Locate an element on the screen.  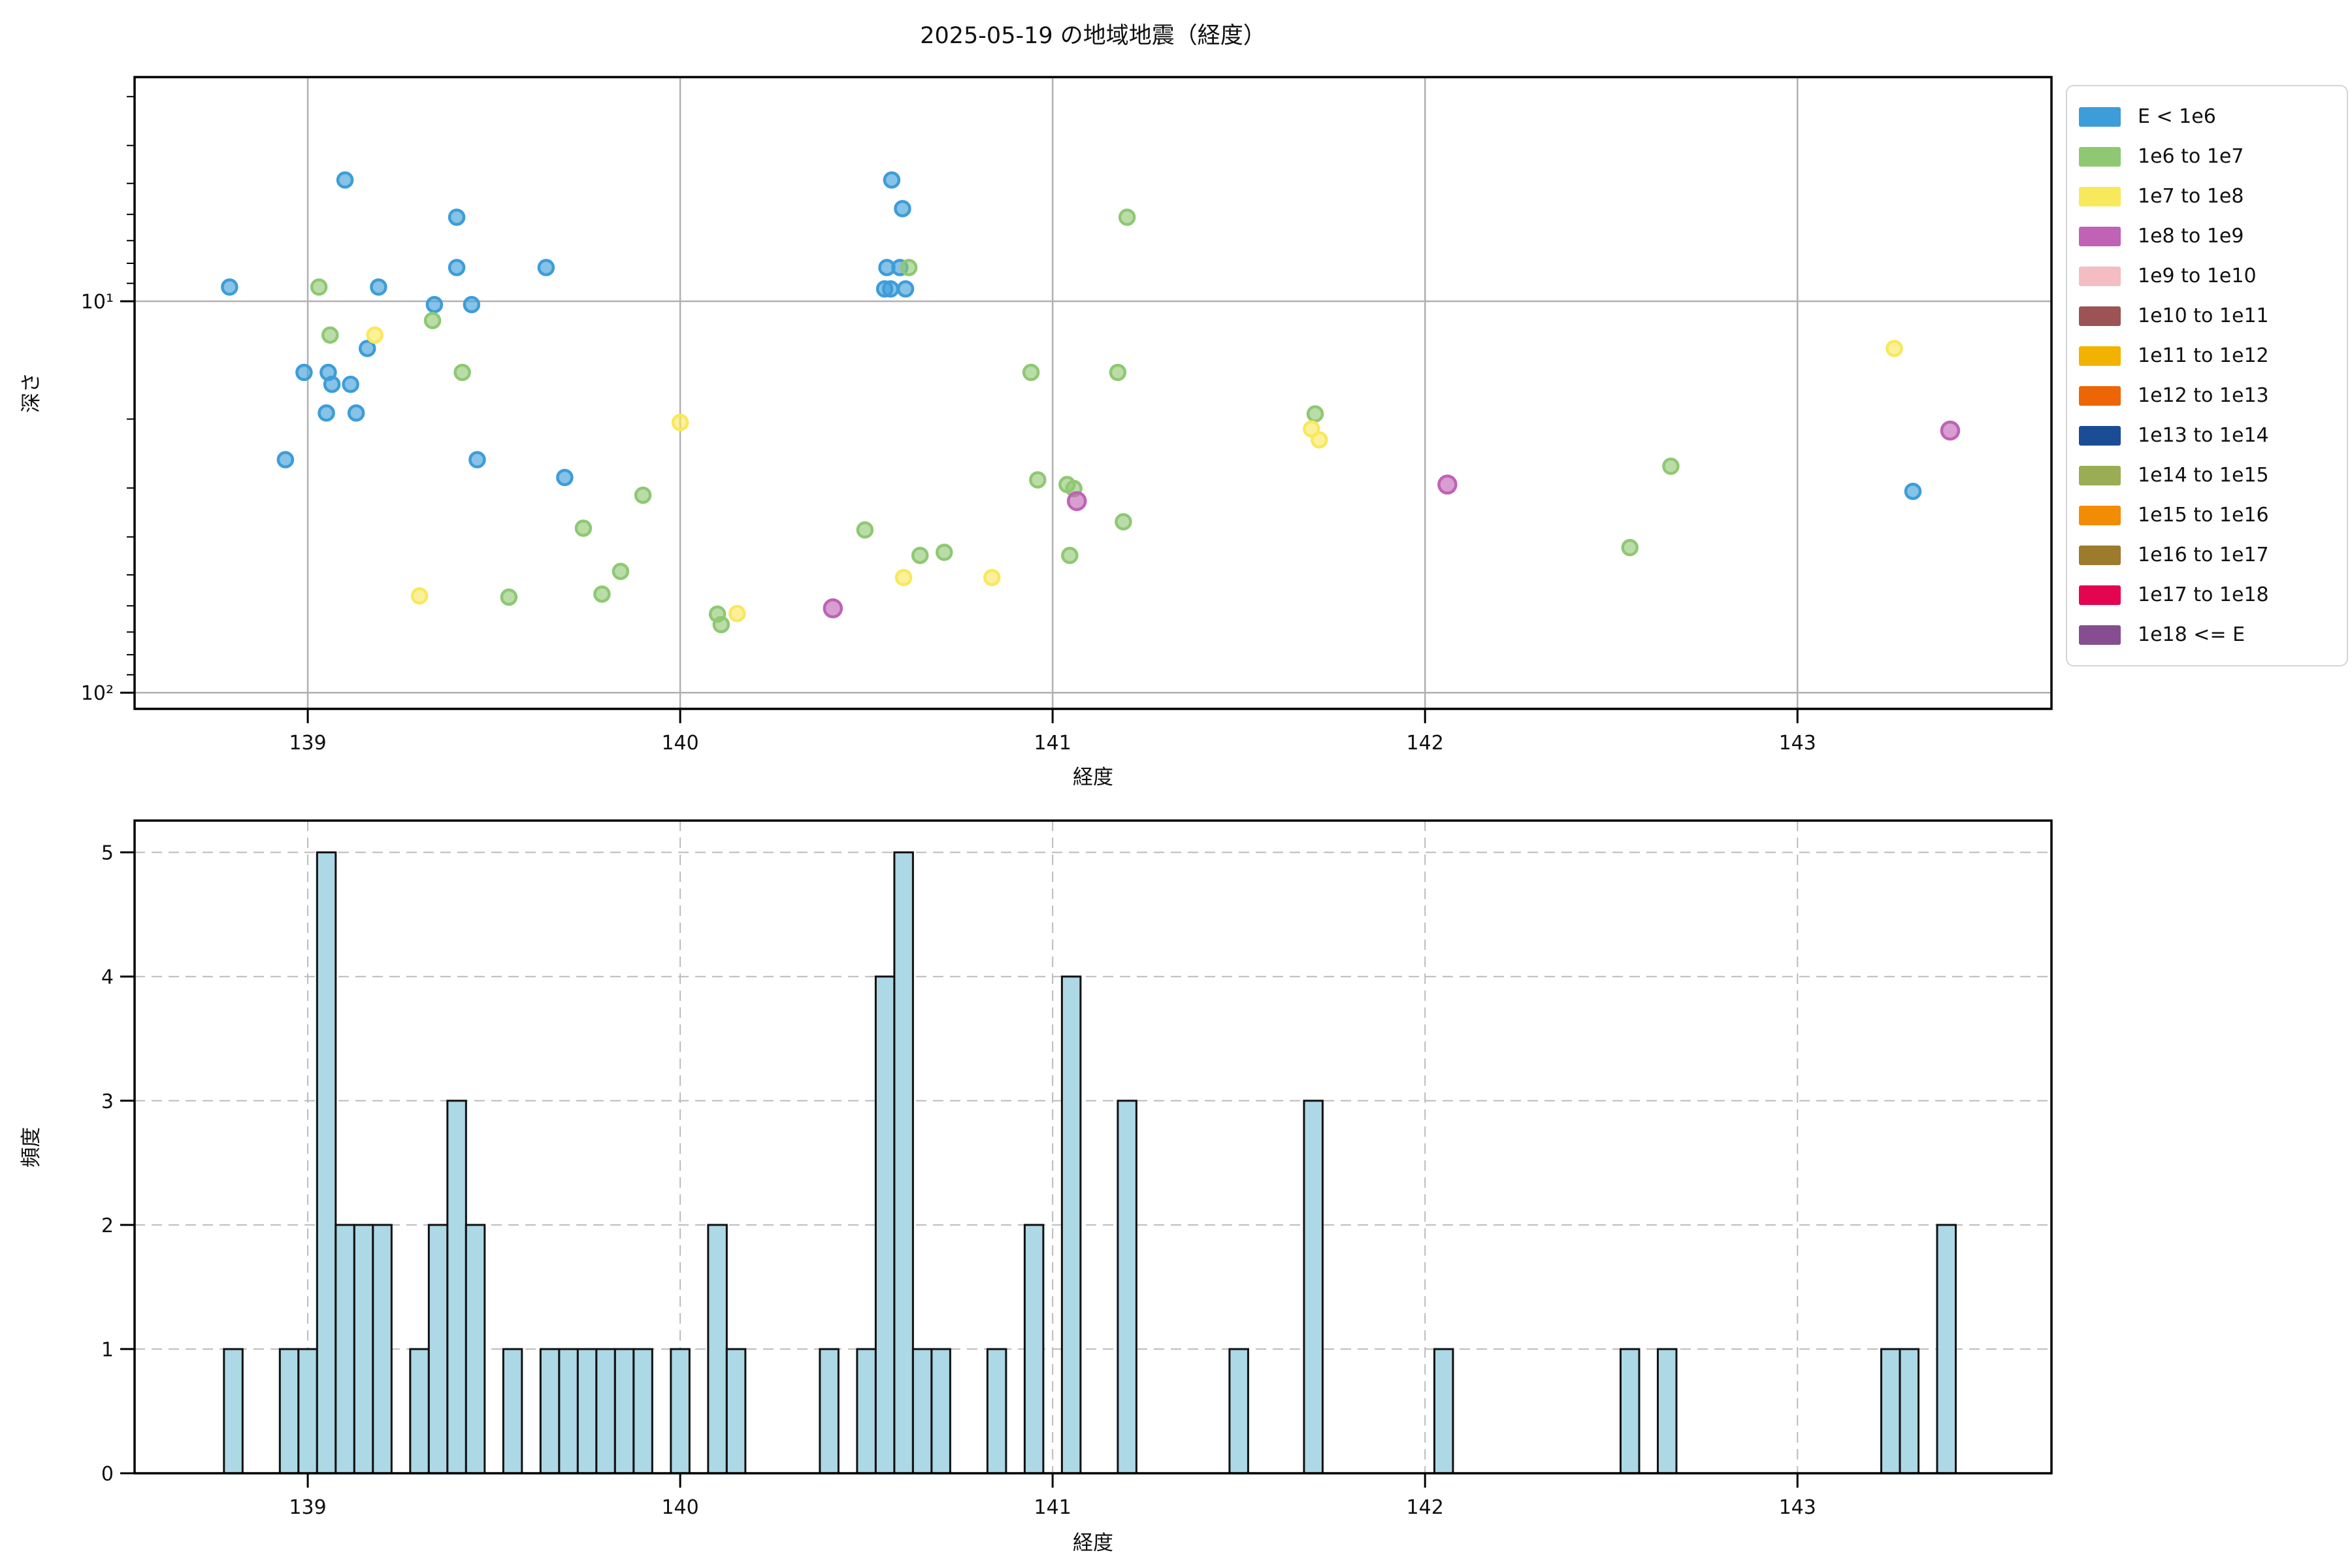
legend-entry: 1e13 to 1e14 is located at coordinates (2207, 435).